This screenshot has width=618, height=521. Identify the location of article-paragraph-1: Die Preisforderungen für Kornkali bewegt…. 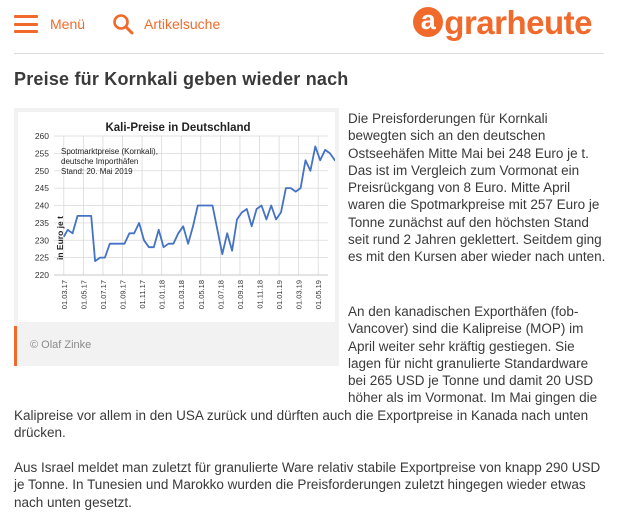
(477, 188).